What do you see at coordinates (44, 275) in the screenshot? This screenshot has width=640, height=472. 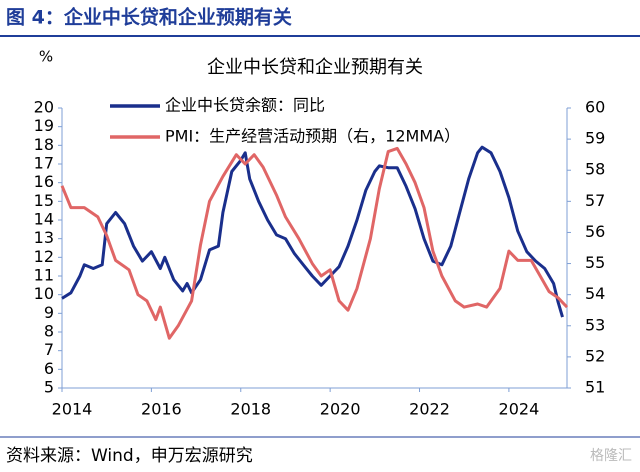 I see `y-tick-label: 11` at bounding box center [44, 275].